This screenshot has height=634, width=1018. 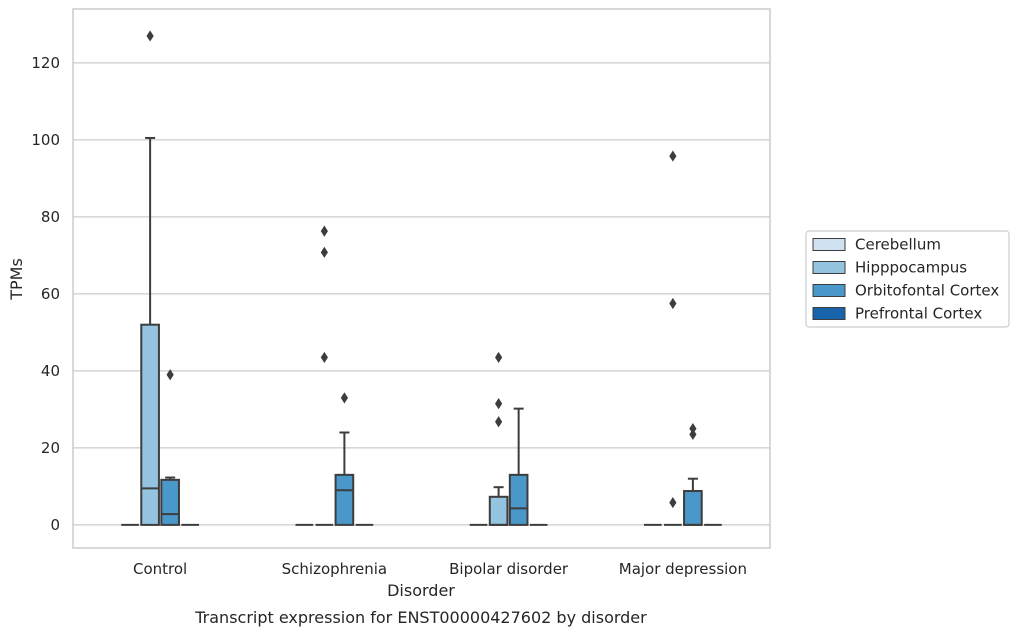 I want to click on y-tick-label: 60, so click(x=50, y=294).